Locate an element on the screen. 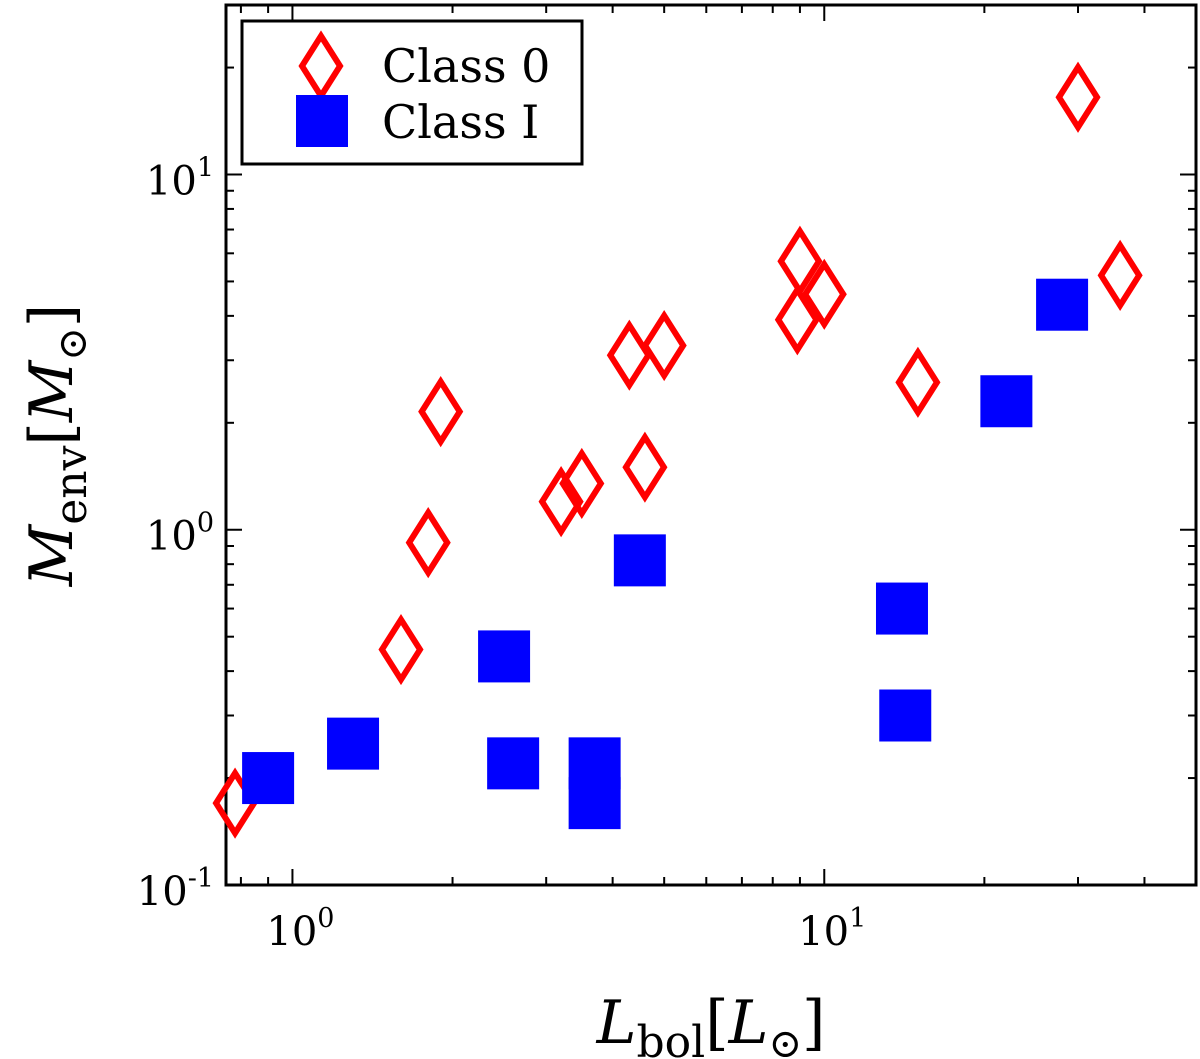 The image size is (1200, 1059). legend-markers is located at coordinates (322, 88).